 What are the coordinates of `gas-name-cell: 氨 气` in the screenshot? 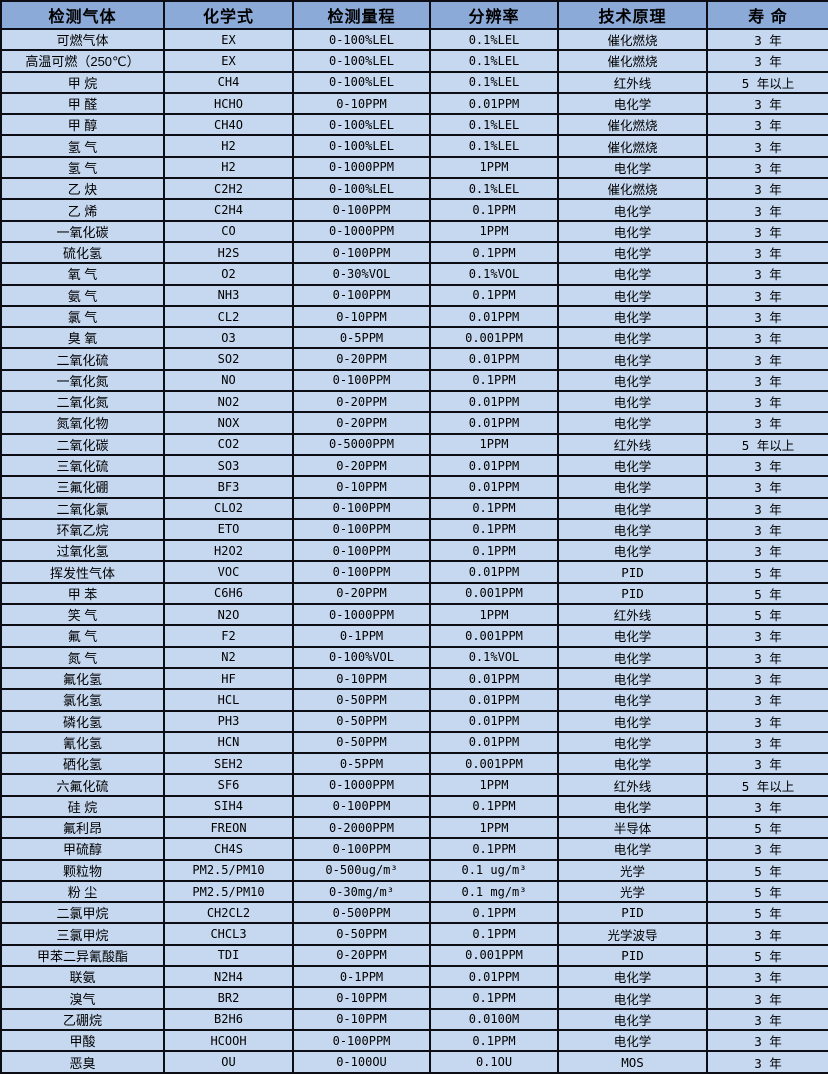 It's located at (82, 295).